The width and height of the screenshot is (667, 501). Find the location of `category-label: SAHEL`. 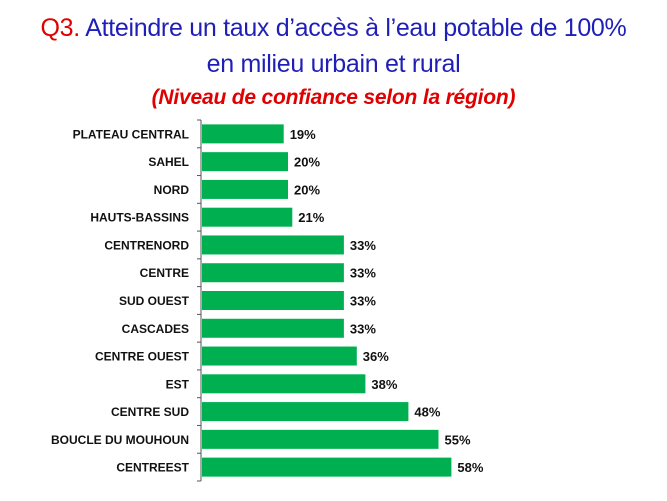

category-label: SAHEL is located at coordinates (168, 162).